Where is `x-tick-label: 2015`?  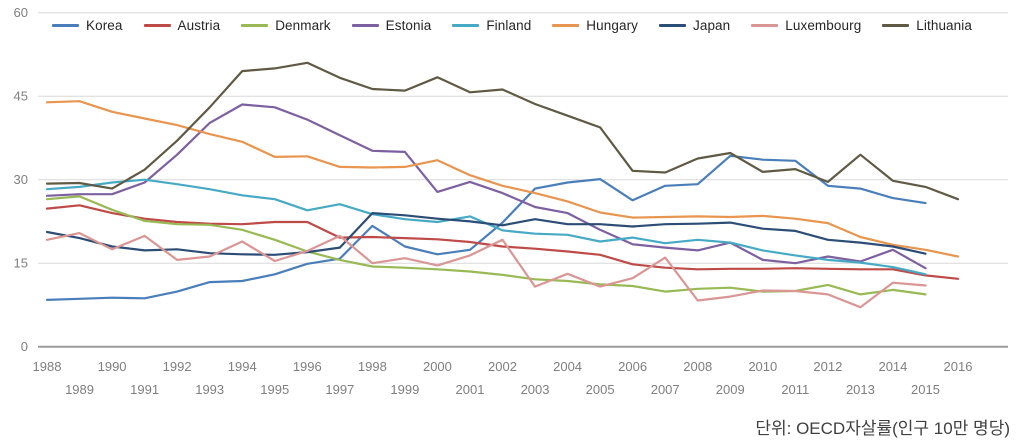 x-tick-label: 2015 is located at coordinates (925, 389).